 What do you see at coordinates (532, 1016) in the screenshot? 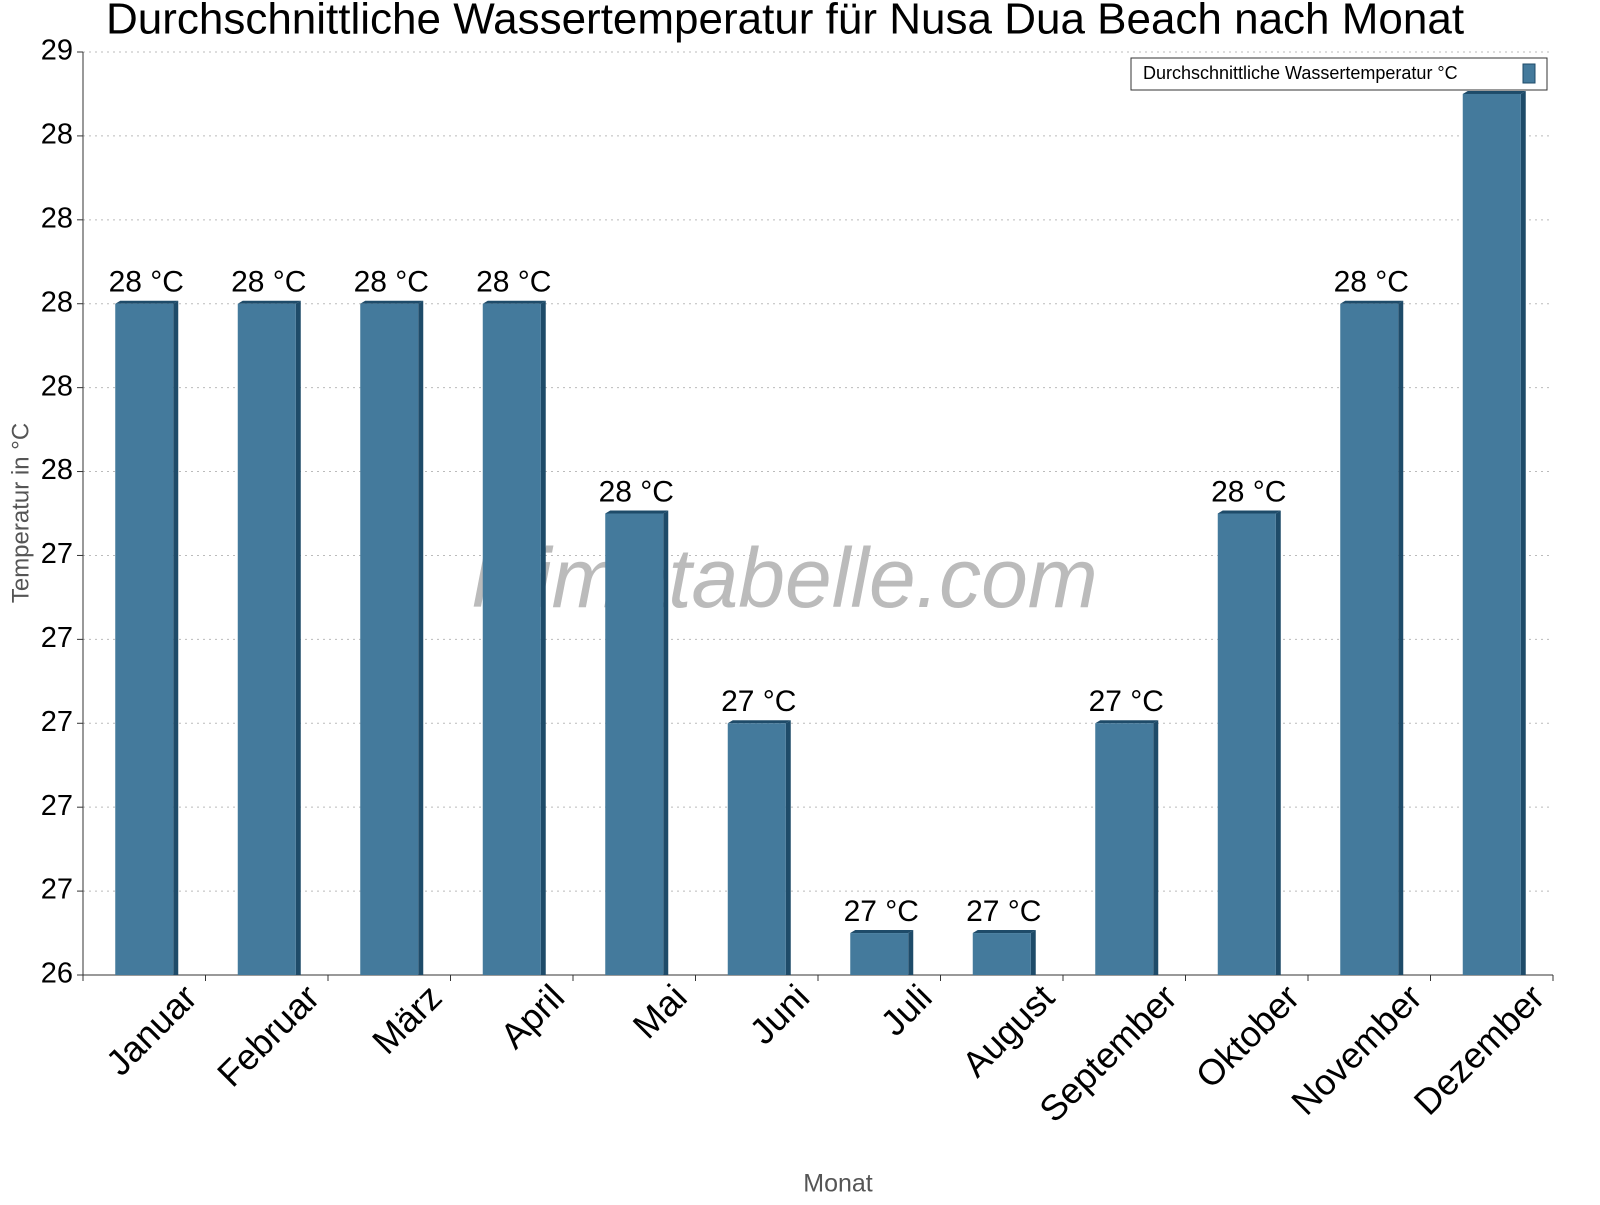
I see `x-tick-label: April` at bounding box center [532, 1016].